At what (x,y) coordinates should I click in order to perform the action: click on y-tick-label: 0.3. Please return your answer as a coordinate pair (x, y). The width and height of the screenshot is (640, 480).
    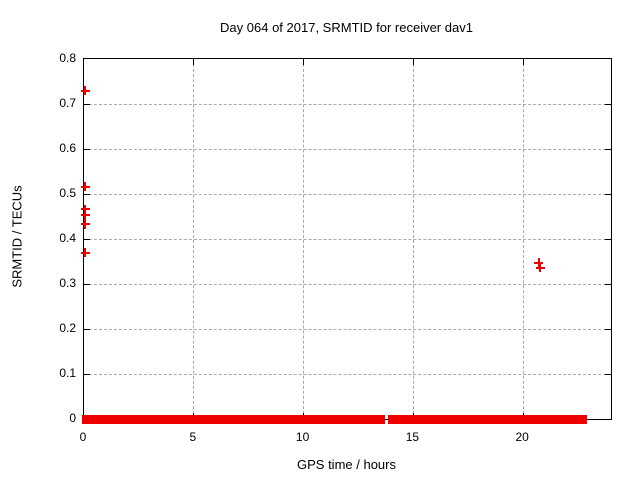
    Looking at the image, I should click on (67, 283).